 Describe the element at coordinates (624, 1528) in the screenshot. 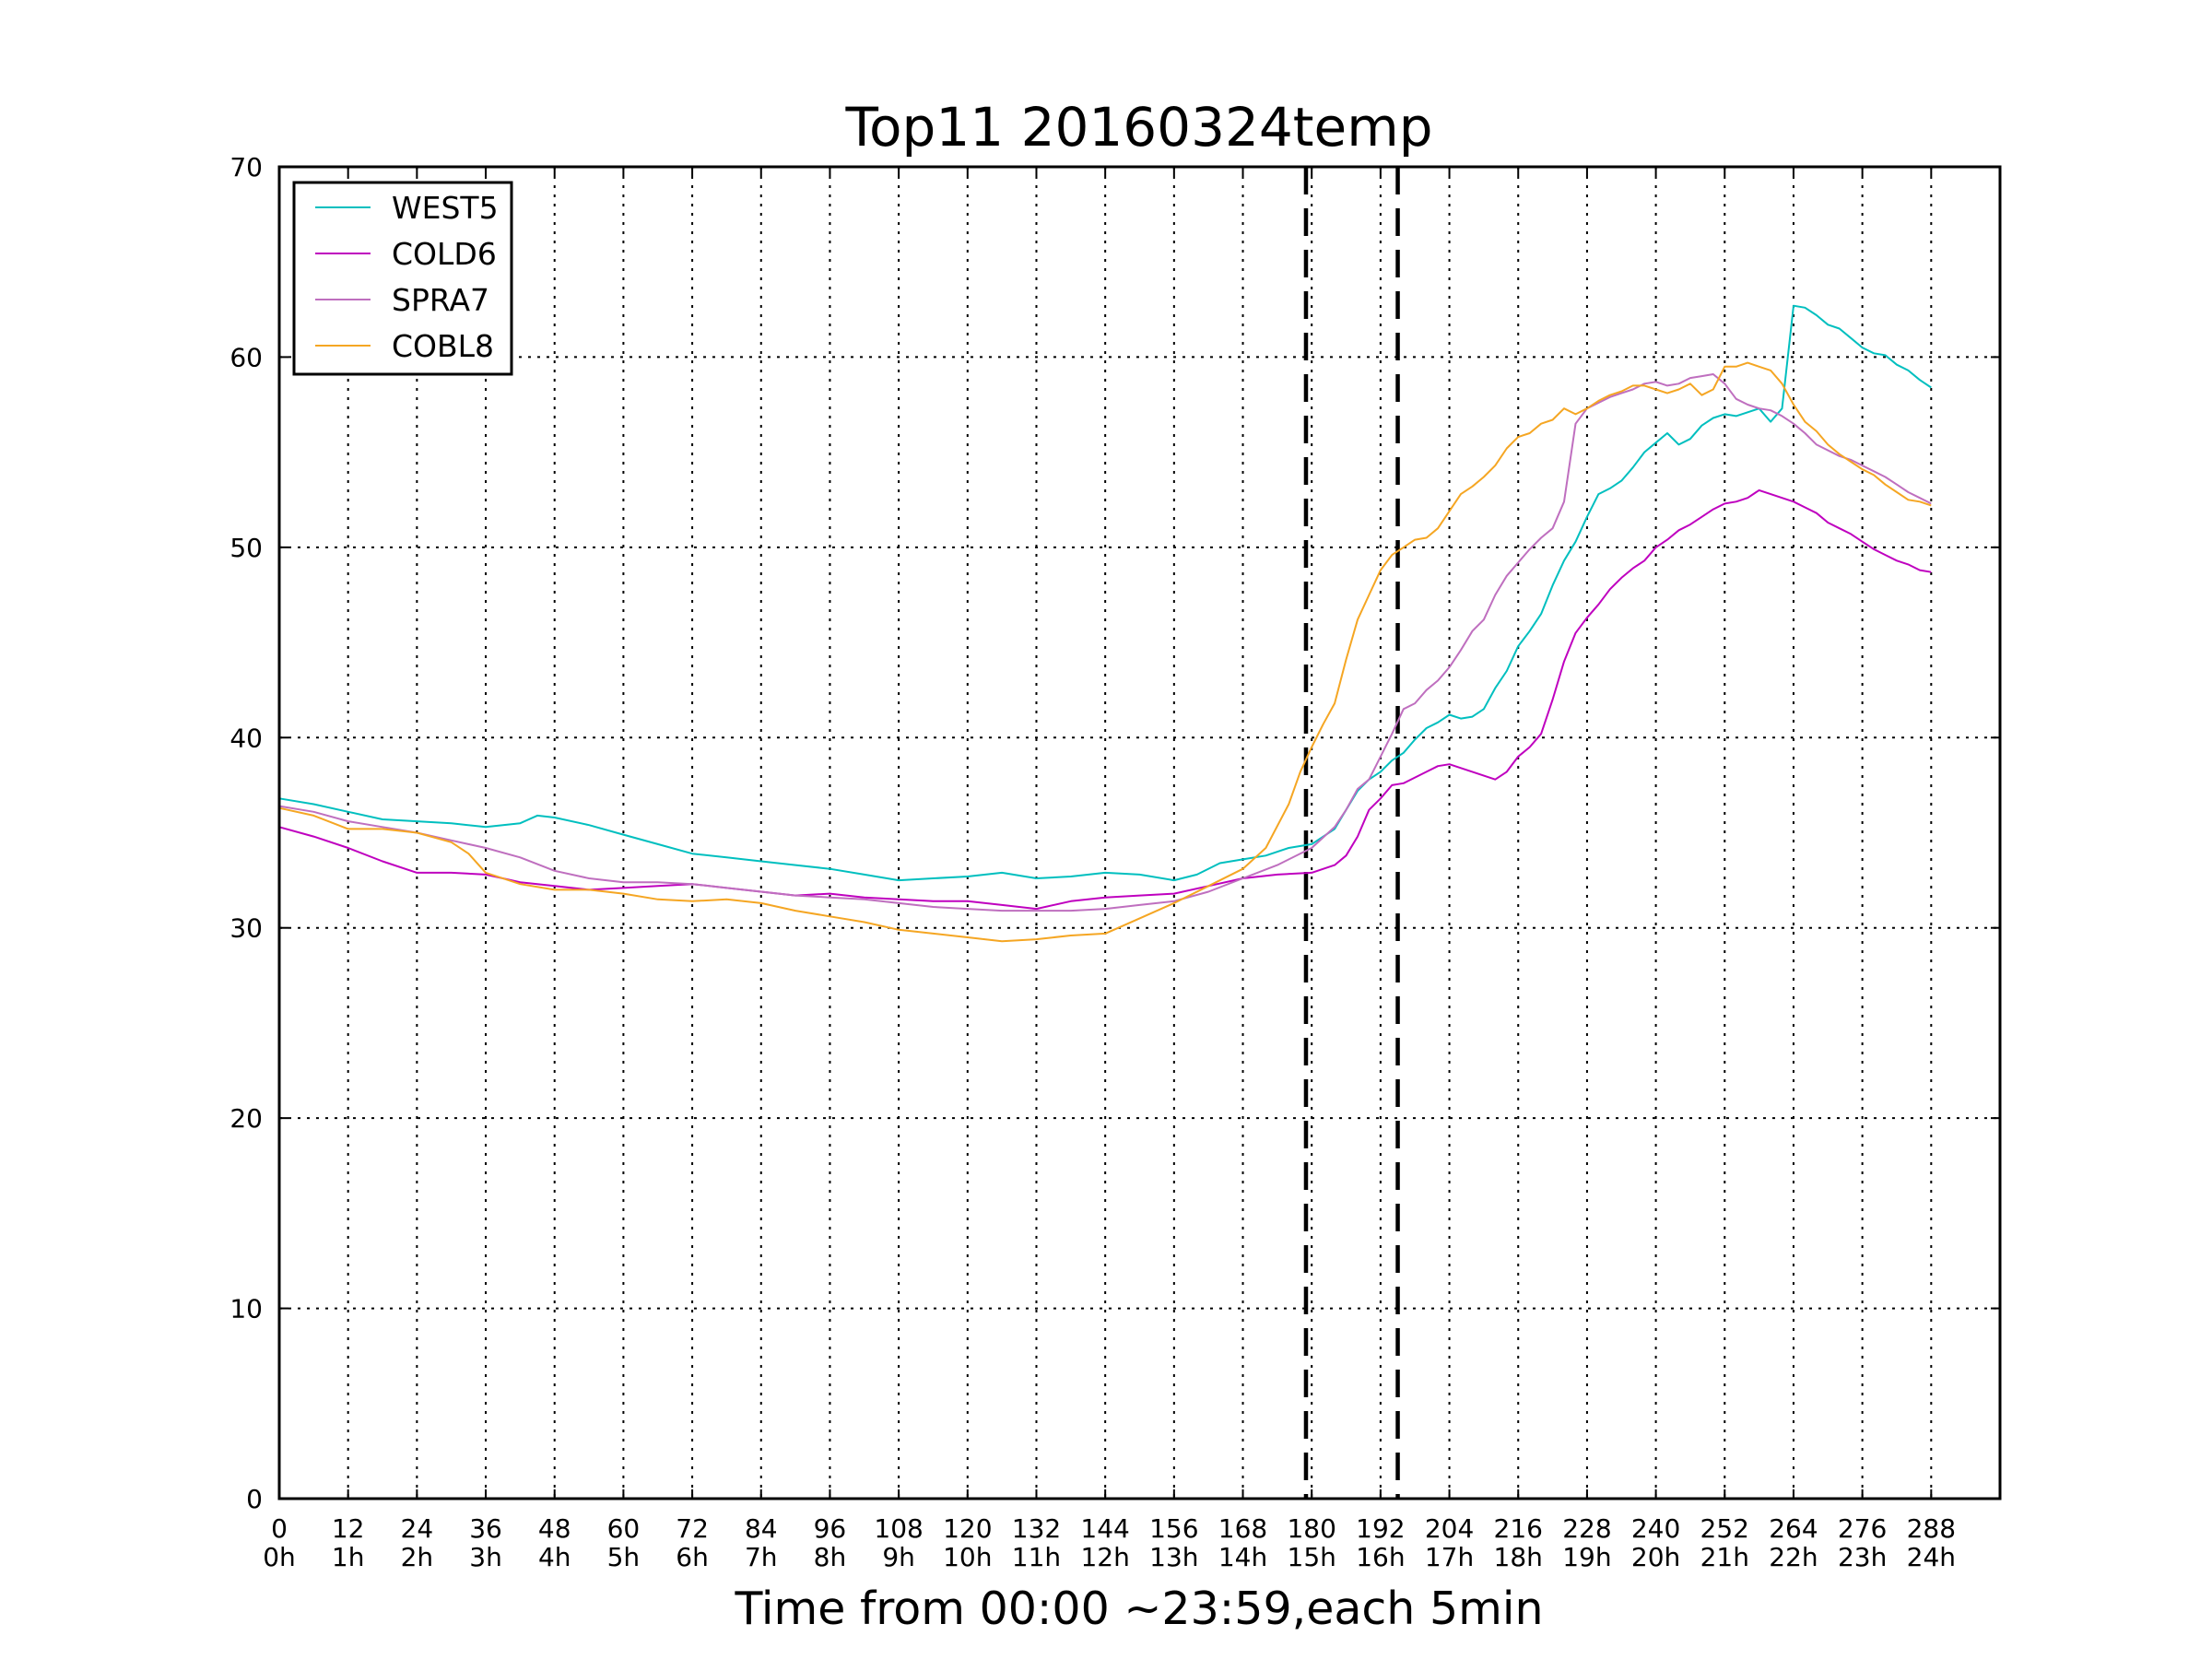

I see `x-tick-label: 60` at that location.